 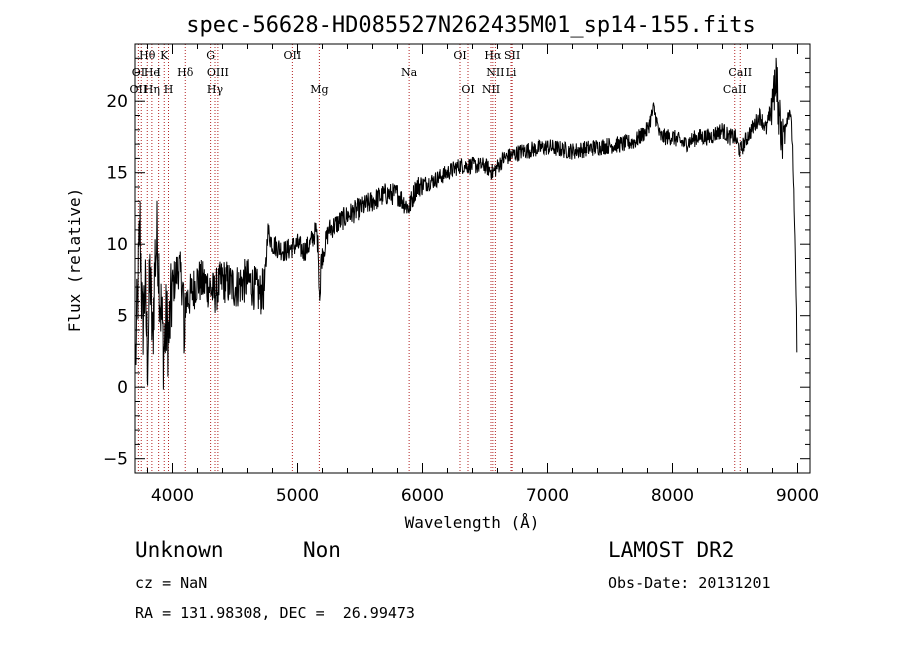 I want to click on line-label: K, so click(x=164, y=55).